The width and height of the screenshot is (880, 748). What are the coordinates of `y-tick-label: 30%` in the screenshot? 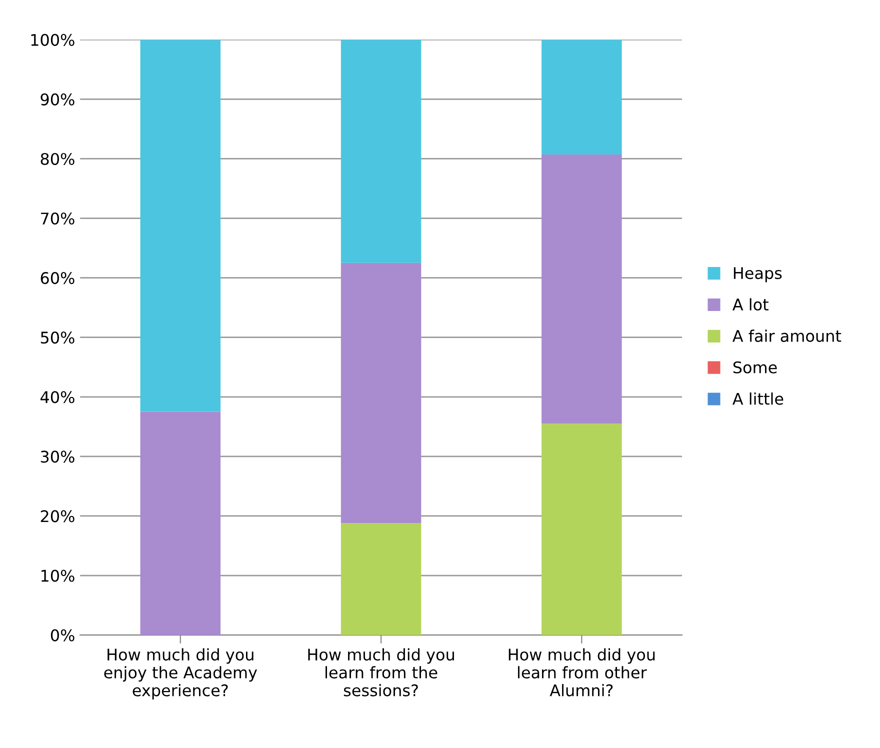 It's located at (57, 456).